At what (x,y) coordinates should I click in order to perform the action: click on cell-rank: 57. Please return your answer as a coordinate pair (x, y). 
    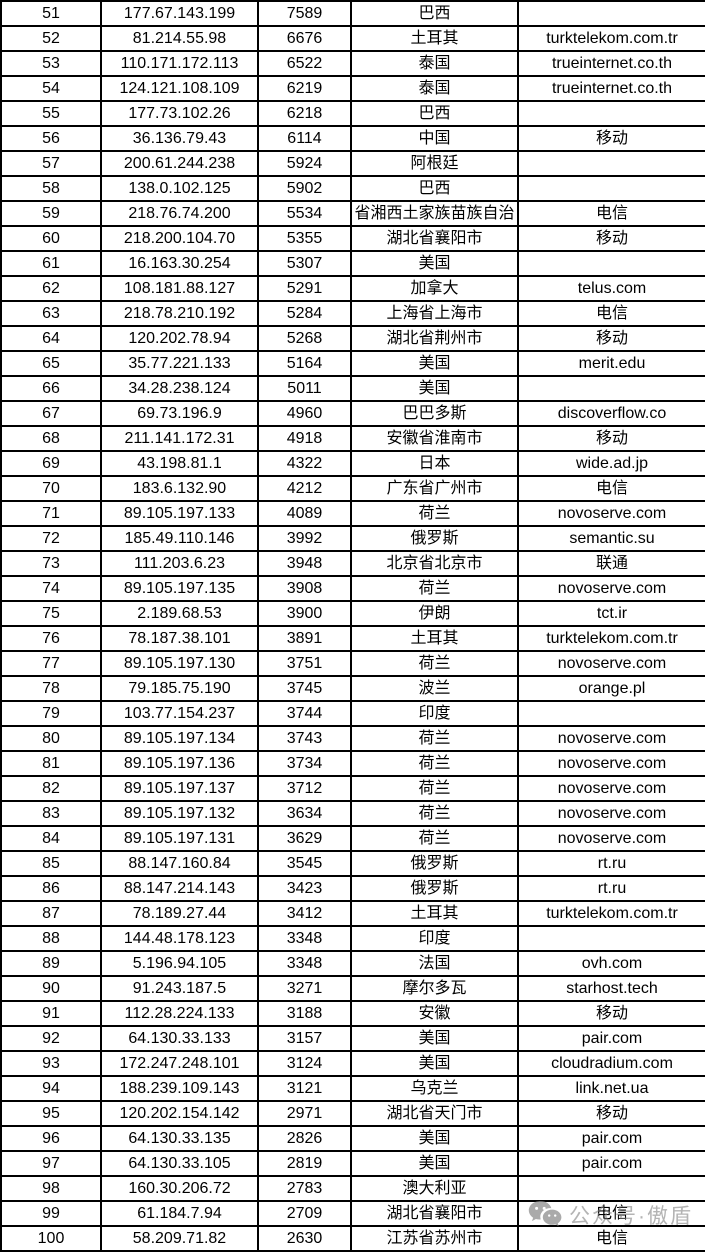
    Looking at the image, I should click on (51, 163).